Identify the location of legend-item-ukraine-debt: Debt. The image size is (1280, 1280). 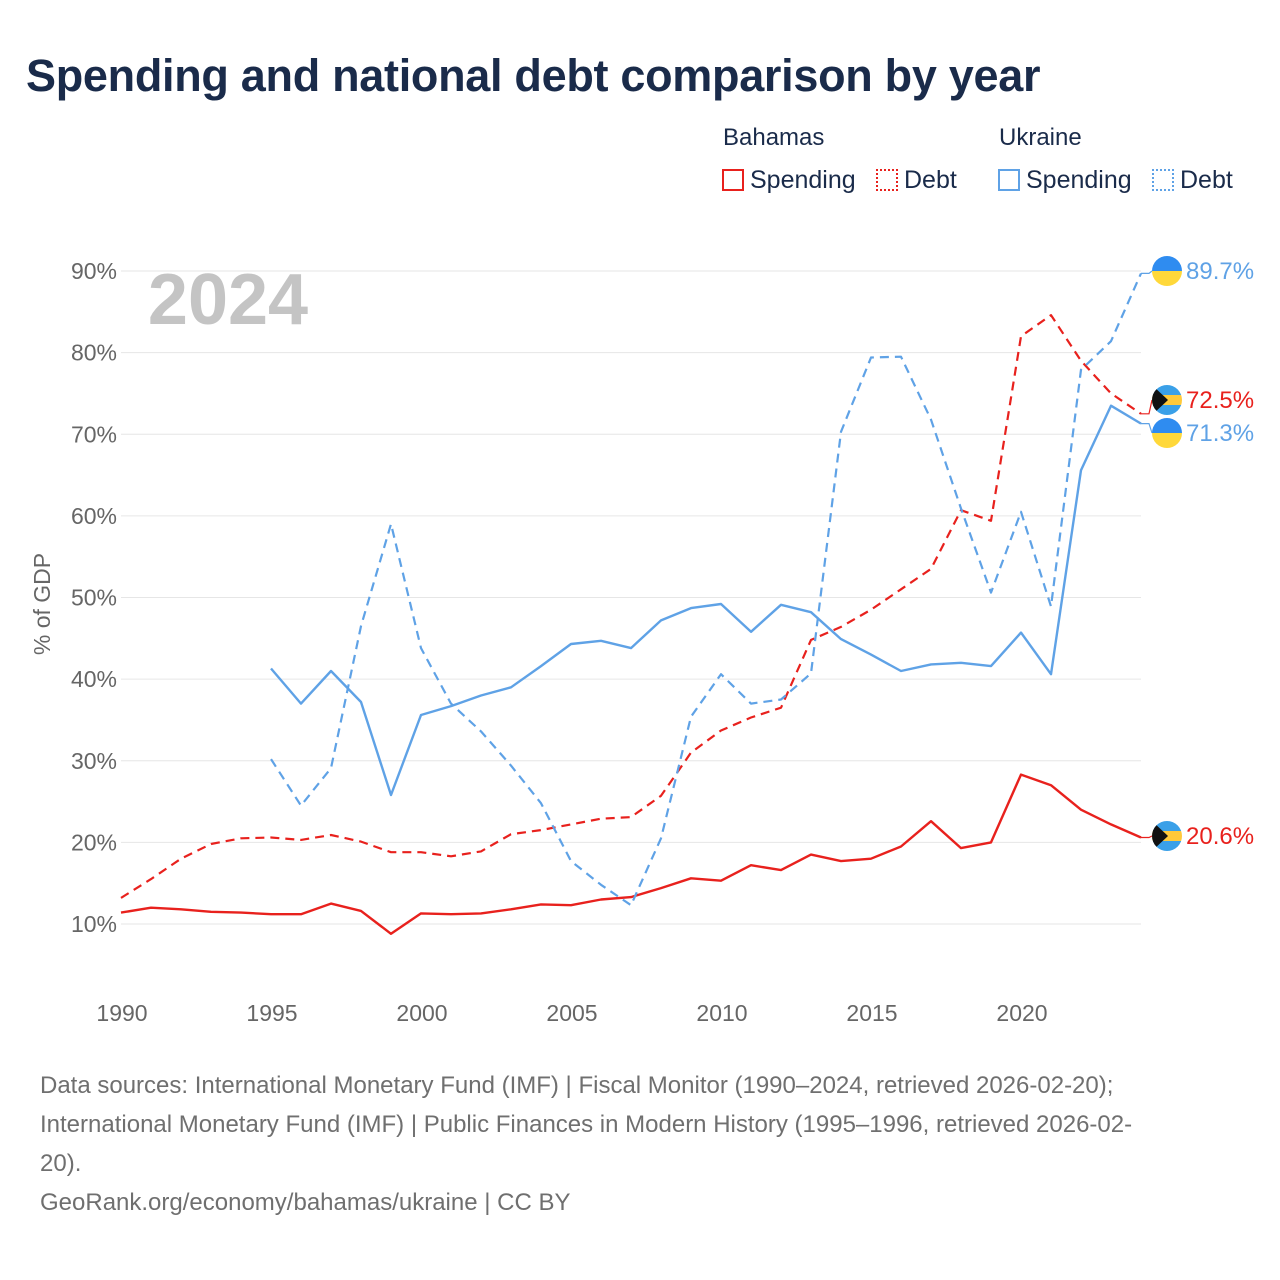
(1192, 180).